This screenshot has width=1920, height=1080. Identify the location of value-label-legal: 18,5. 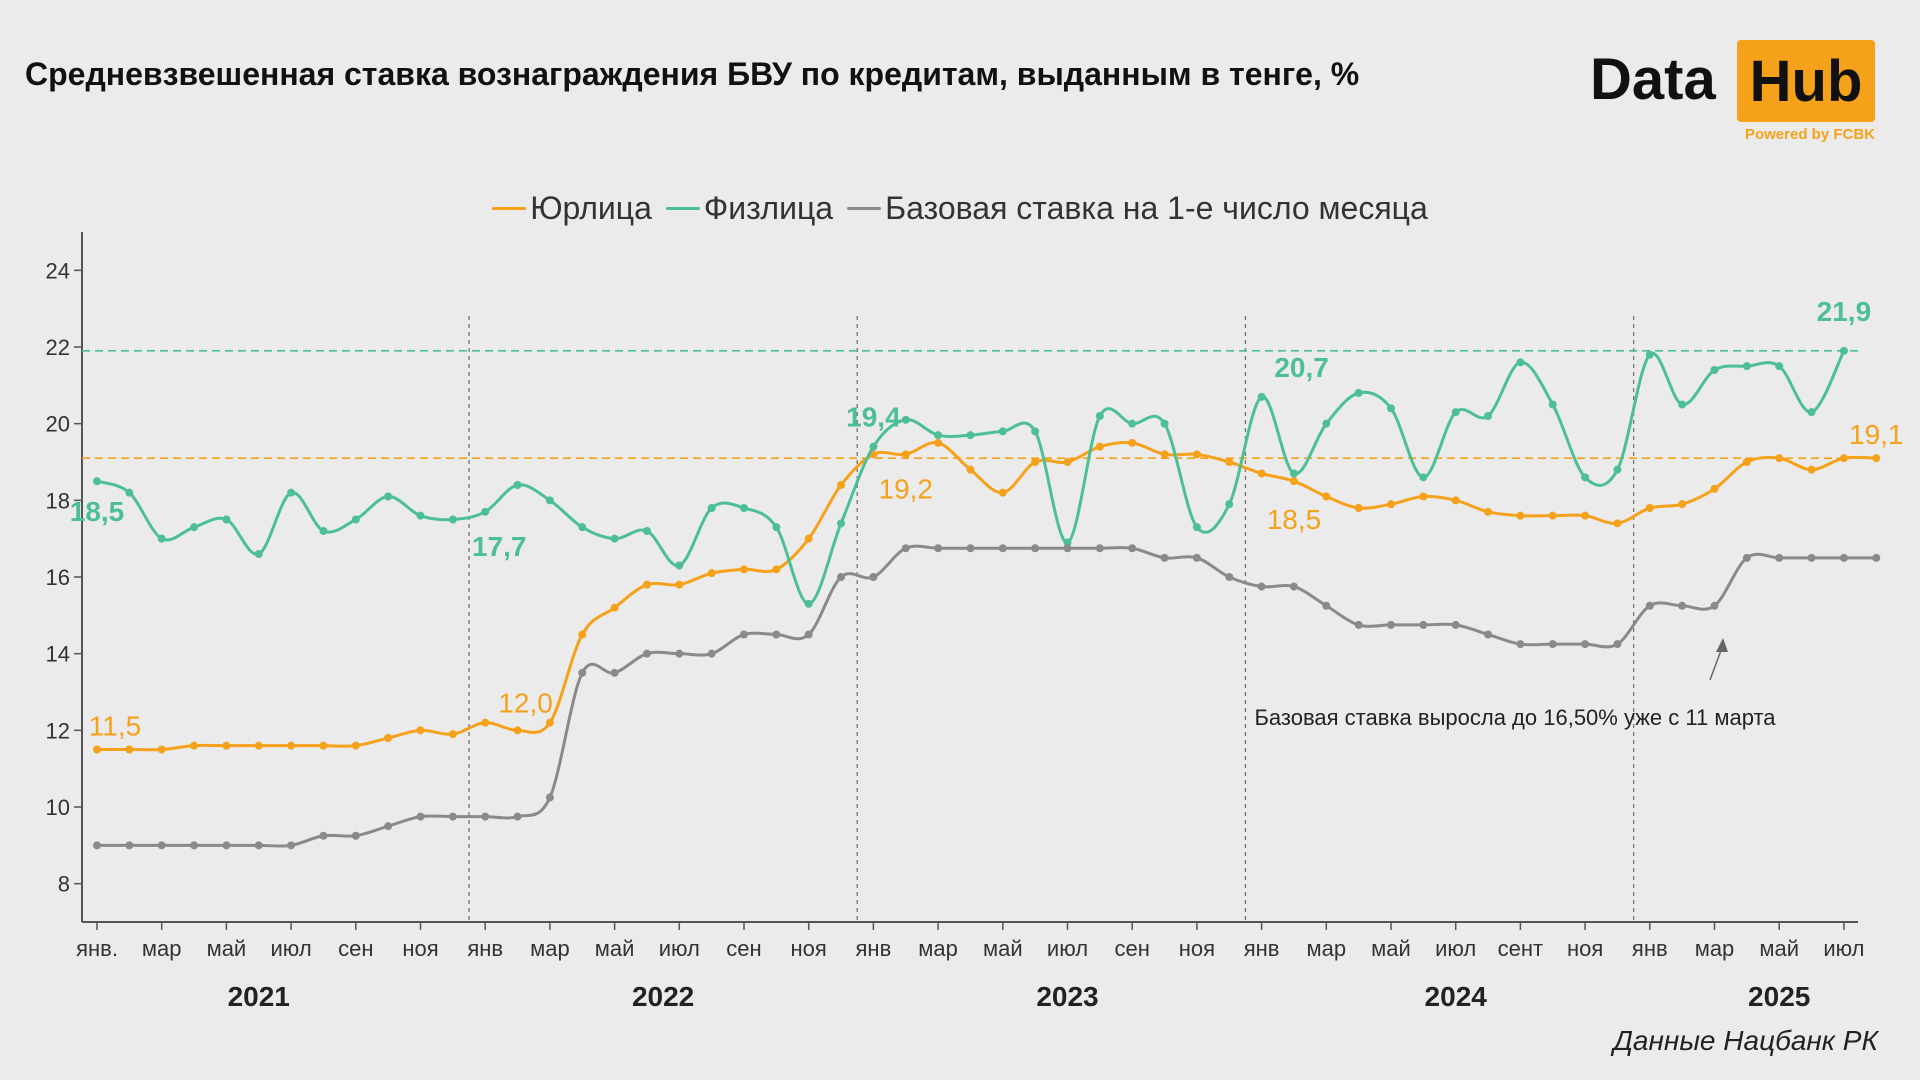
(1294, 519).